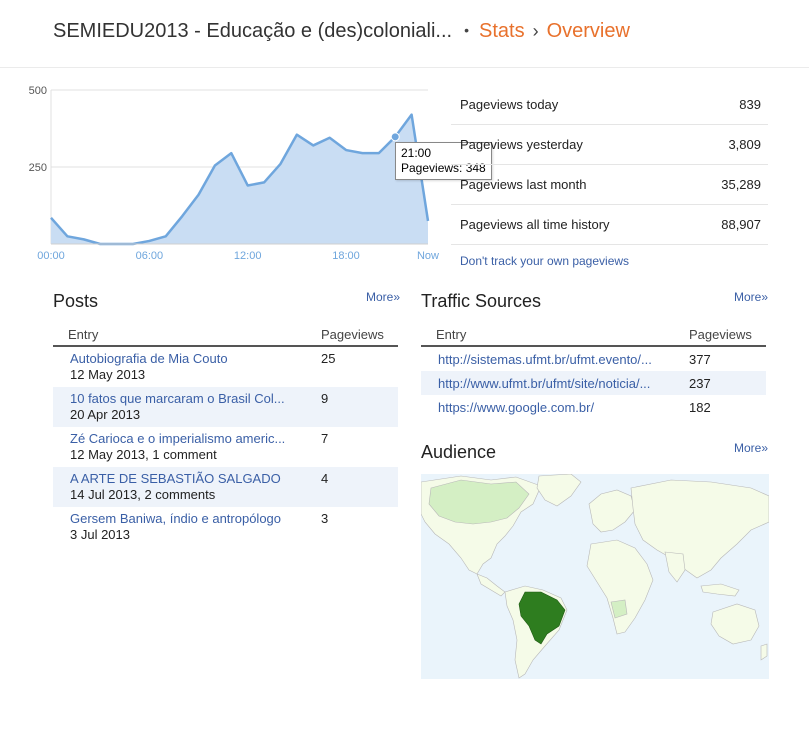  What do you see at coordinates (479, 502) in the screenshot?
I see `map-canada` at bounding box center [479, 502].